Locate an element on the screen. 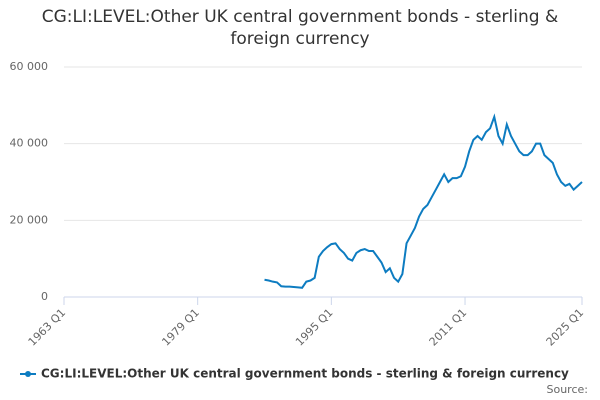 This screenshot has height=400, width=600. x-tick-label: 2011 Q1 is located at coordinates (448, 327).